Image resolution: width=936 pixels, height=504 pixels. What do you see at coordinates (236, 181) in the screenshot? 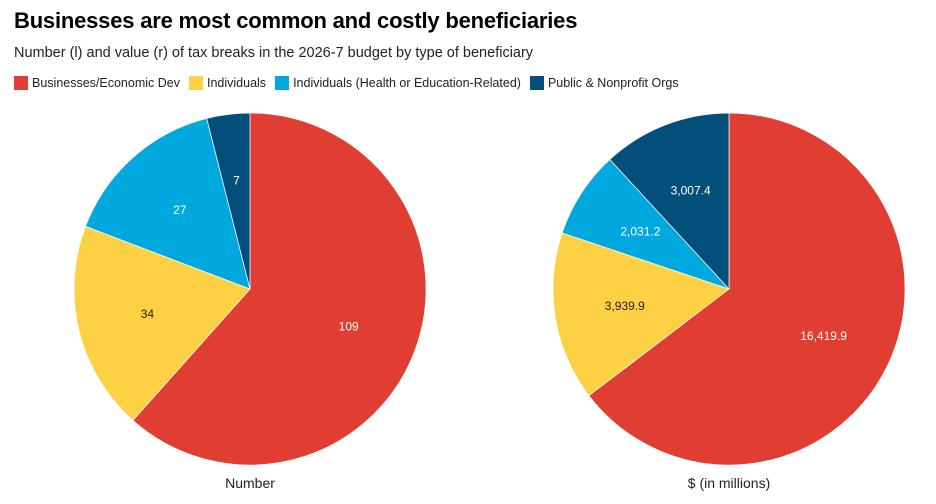
I see `data-label-public-nonprofit: 7` at bounding box center [236, 181].